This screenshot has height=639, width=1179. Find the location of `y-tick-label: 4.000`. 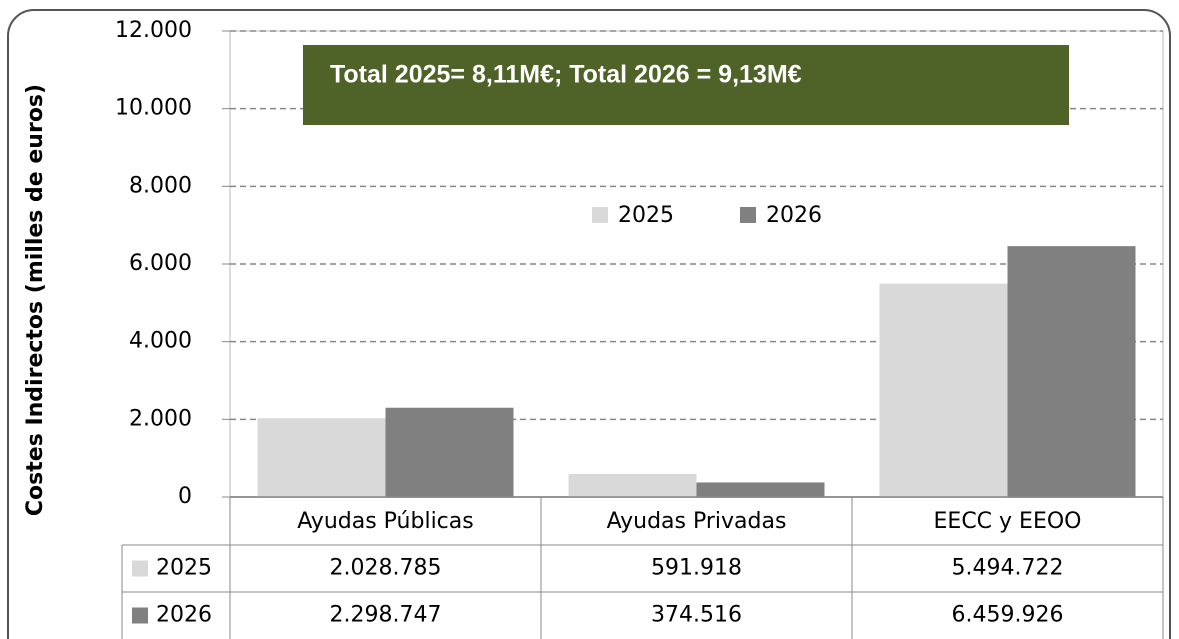

y-tick-label: 4.000 is located at coordinates (160, 341).